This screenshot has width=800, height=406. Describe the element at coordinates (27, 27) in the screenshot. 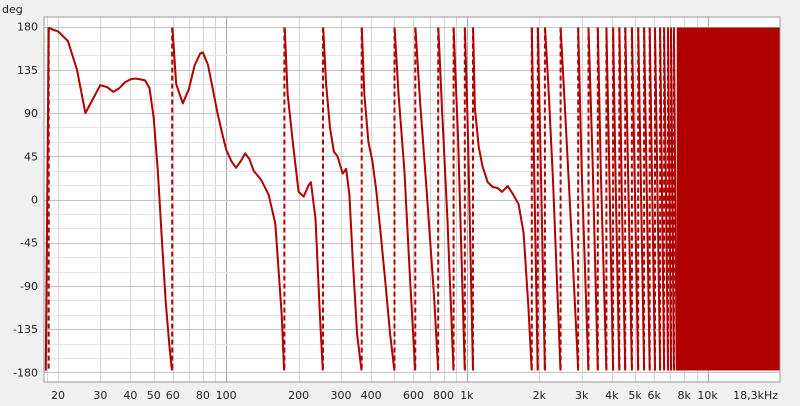

I see `y-tick-label: 180` at that location.